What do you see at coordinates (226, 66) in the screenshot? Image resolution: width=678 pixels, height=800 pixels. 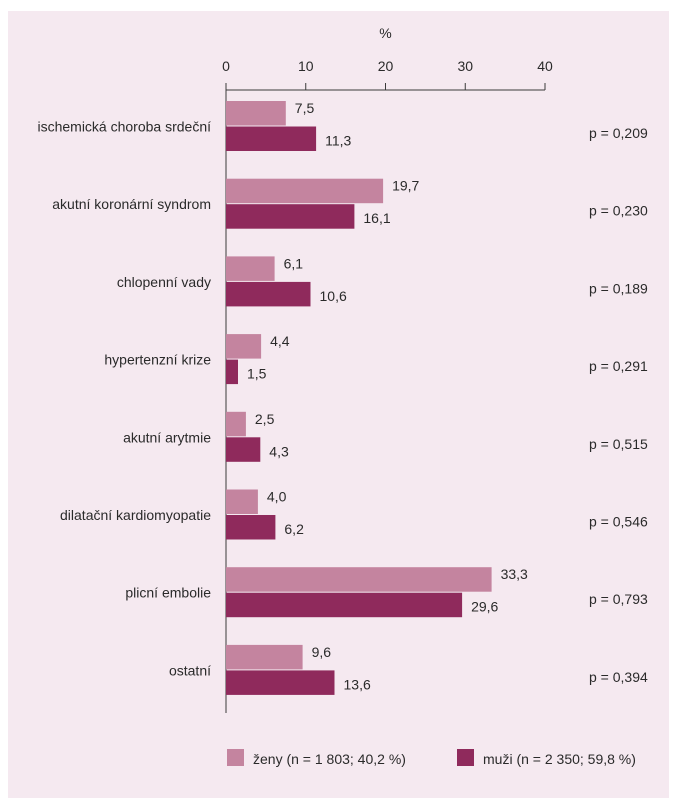 I see `x-tick-label: 0` at bounding box center [226, 66].